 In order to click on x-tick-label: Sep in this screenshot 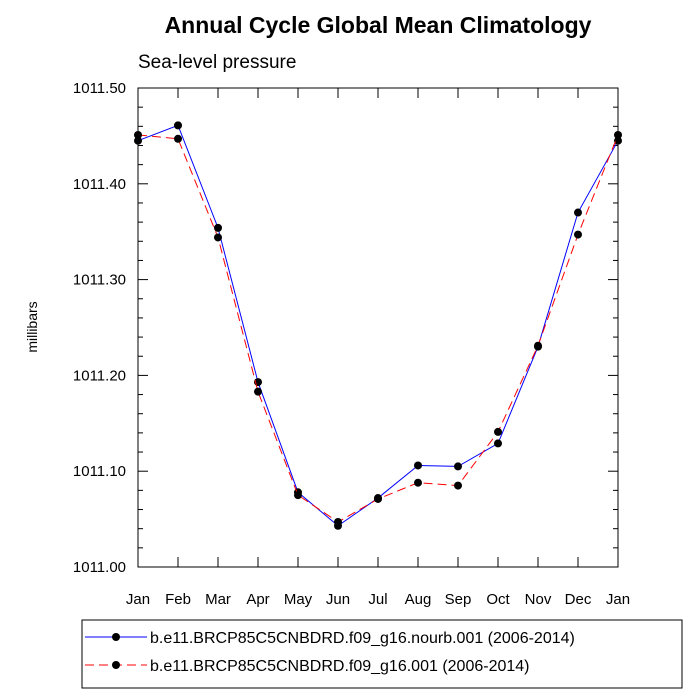, I will do `click(458, 599)`.